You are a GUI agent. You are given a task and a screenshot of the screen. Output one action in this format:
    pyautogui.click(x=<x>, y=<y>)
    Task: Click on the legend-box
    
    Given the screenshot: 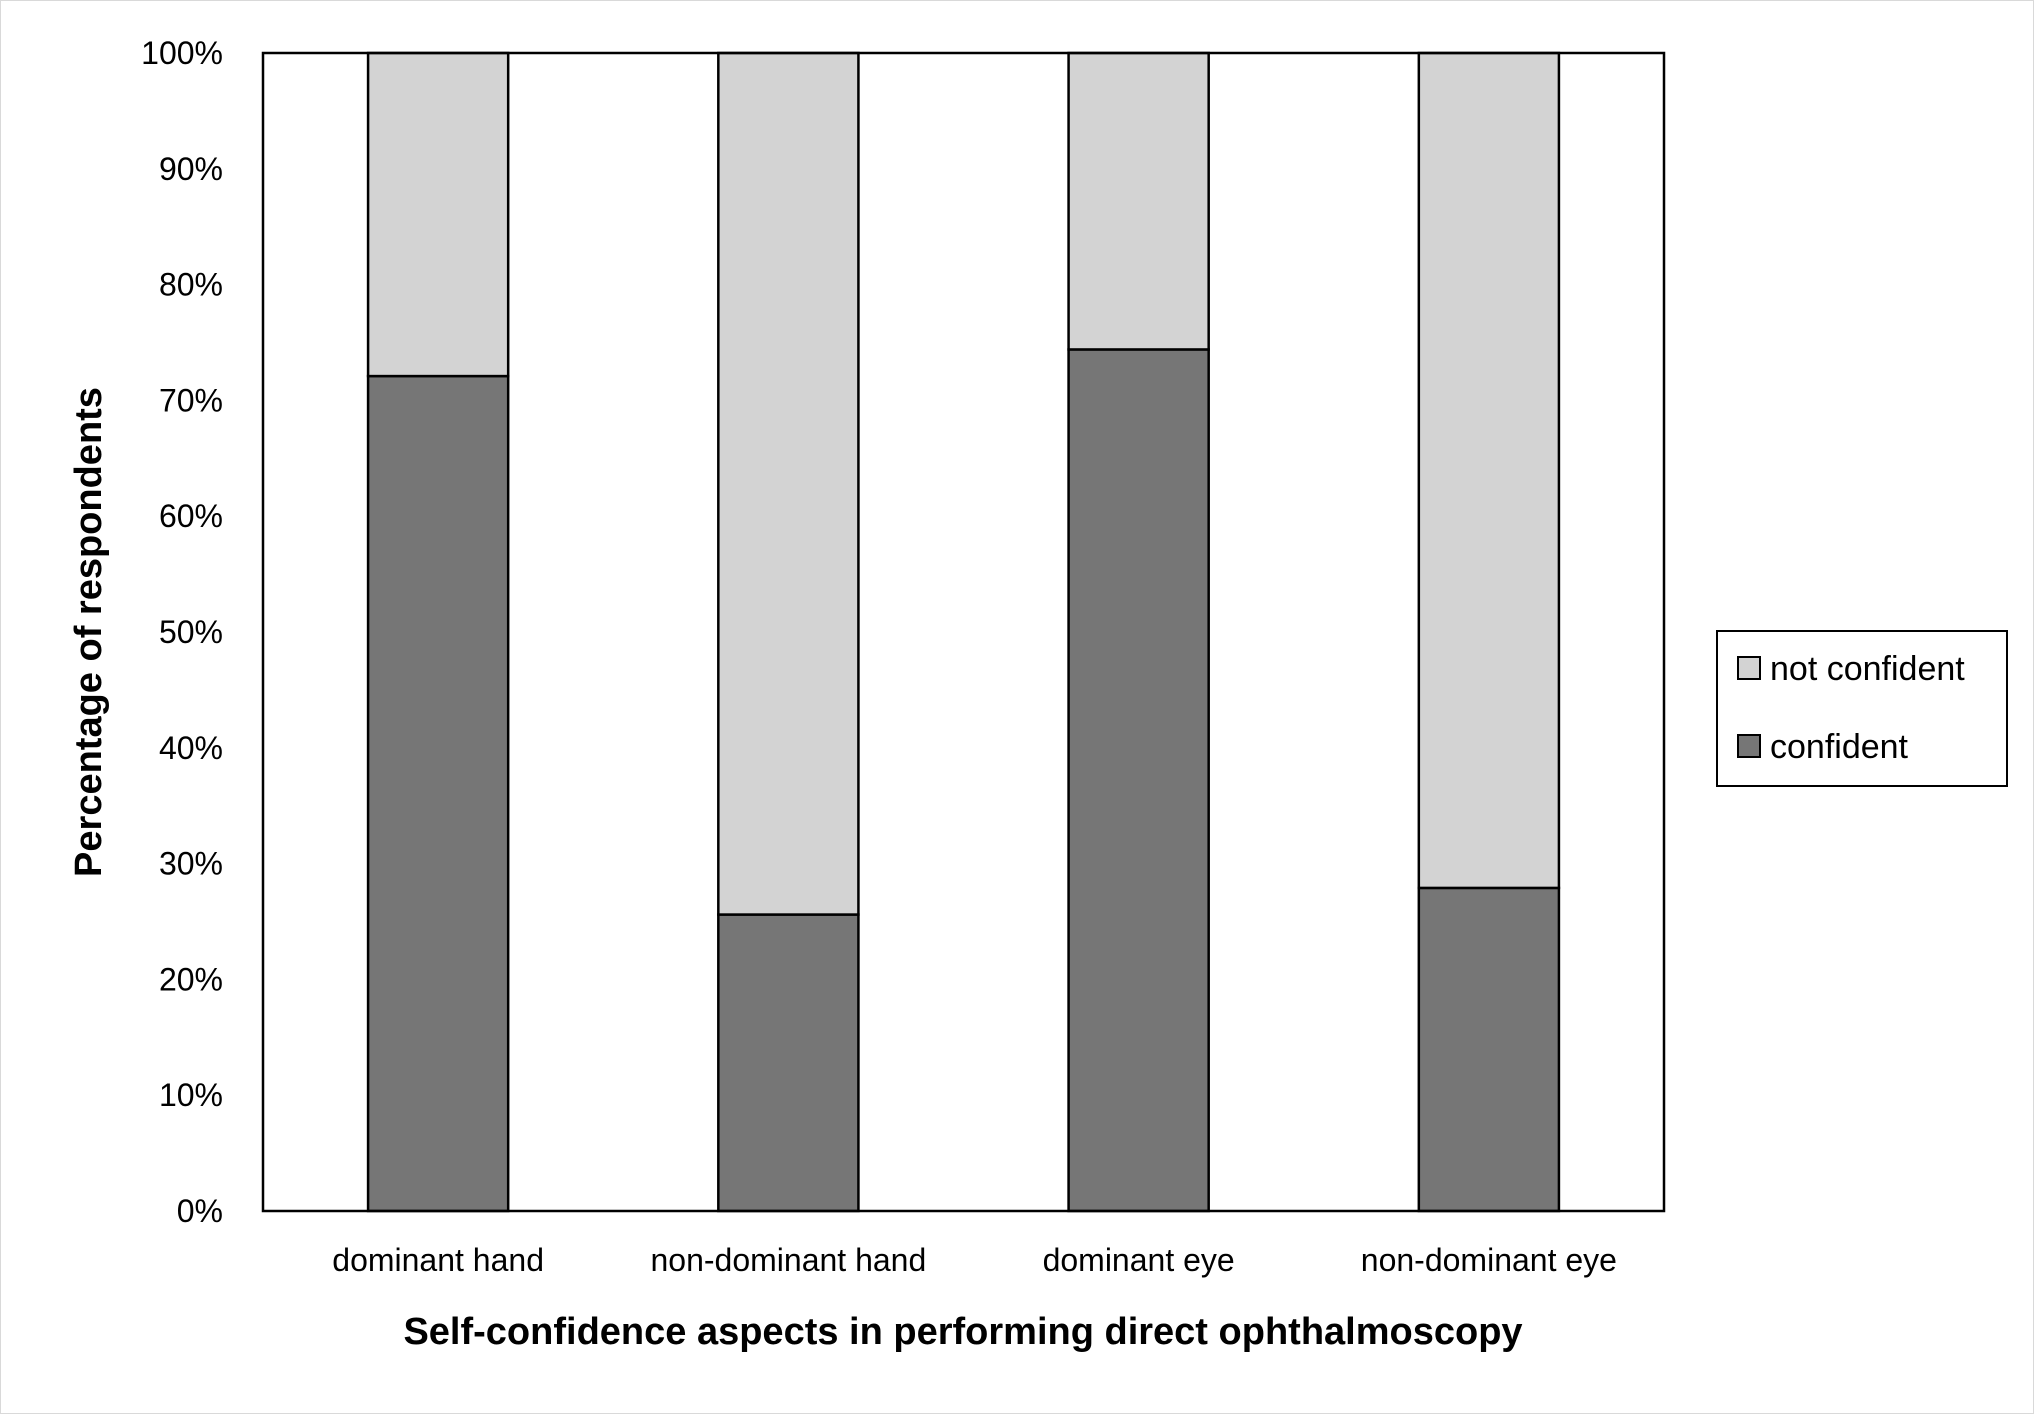 What is the action you would take?
    pyautogui.click(x=1862, y=708)
    